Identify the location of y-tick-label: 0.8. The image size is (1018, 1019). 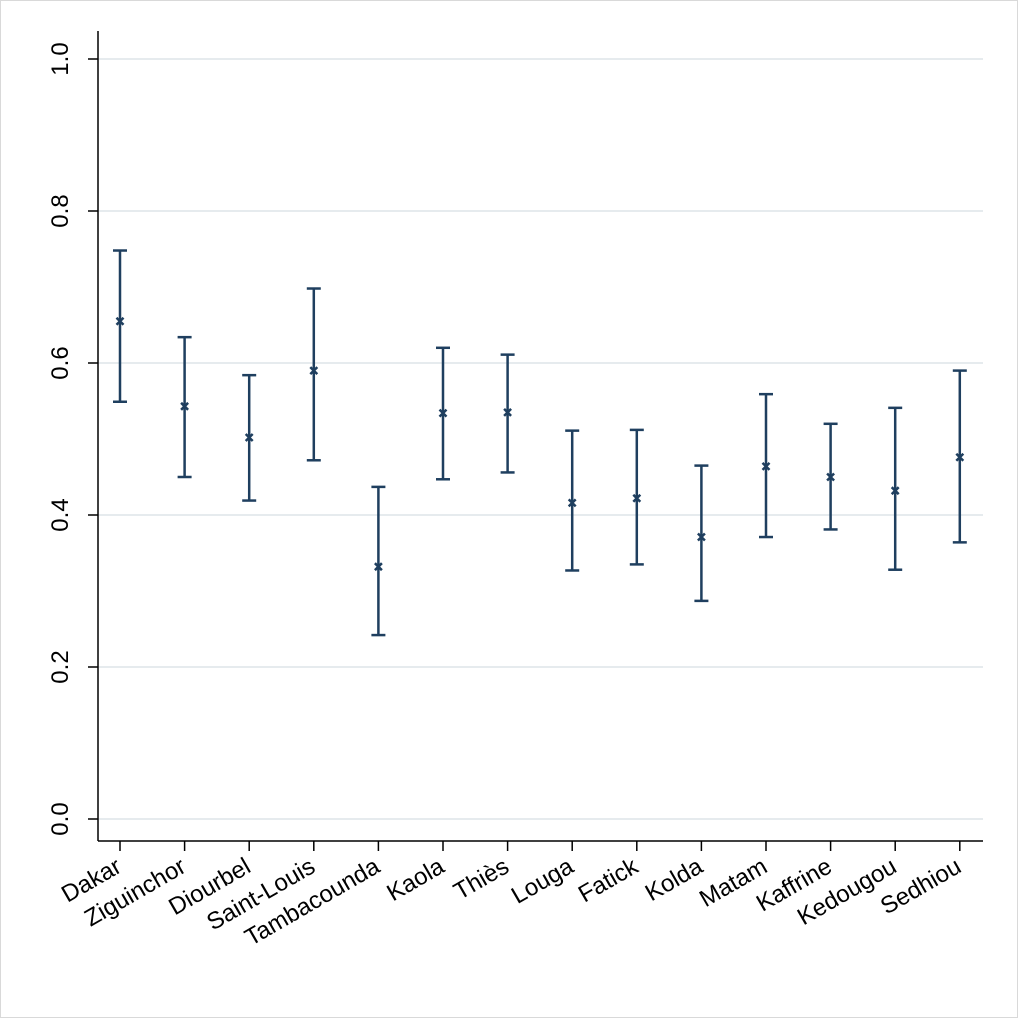
(60, 210).